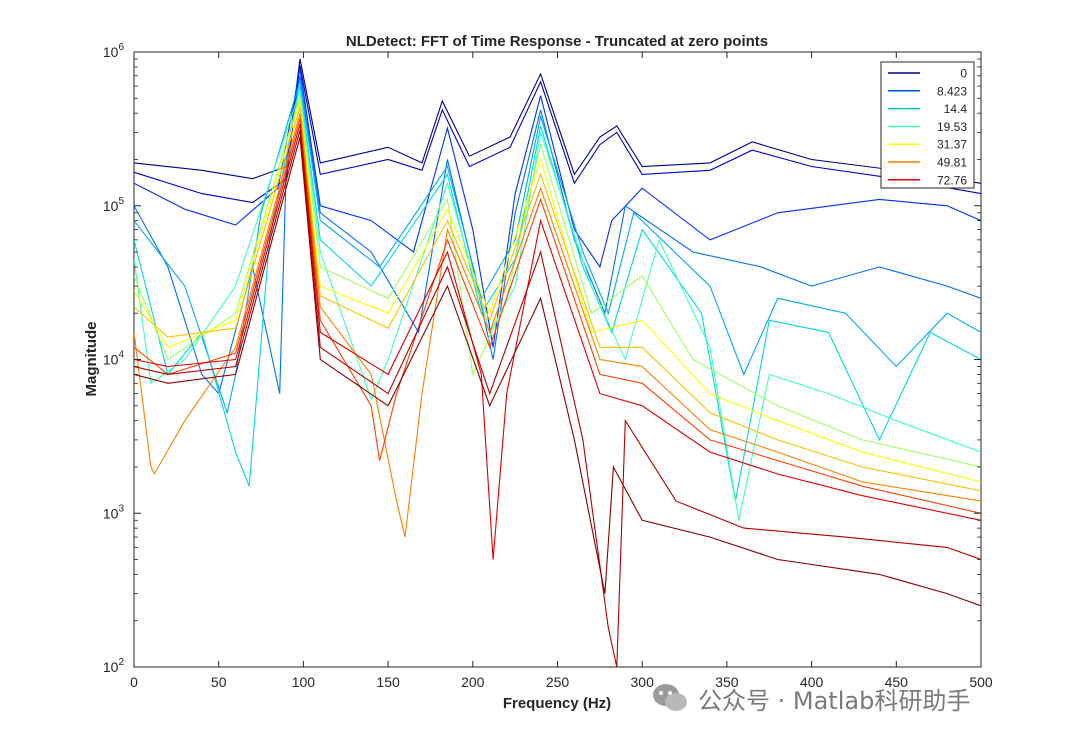  What do you see at coordinates (473, 682) in the screenshot?
I see `x-tick-label: 200` at bounding box center [473, 682].